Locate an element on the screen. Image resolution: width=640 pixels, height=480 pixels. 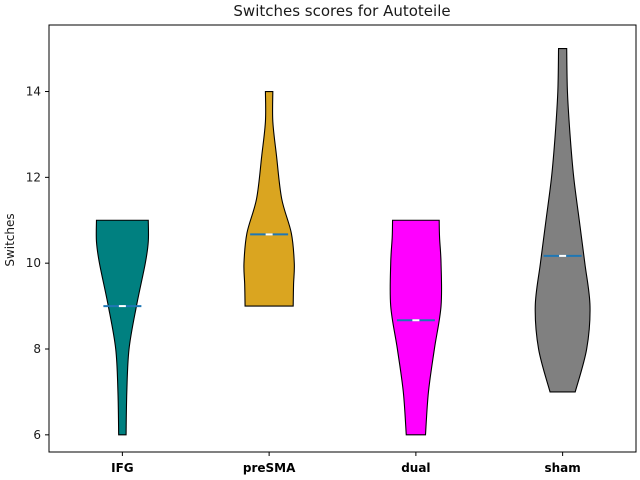
x-tick-label-ifg: IFG is located at coordinates (122, 468).